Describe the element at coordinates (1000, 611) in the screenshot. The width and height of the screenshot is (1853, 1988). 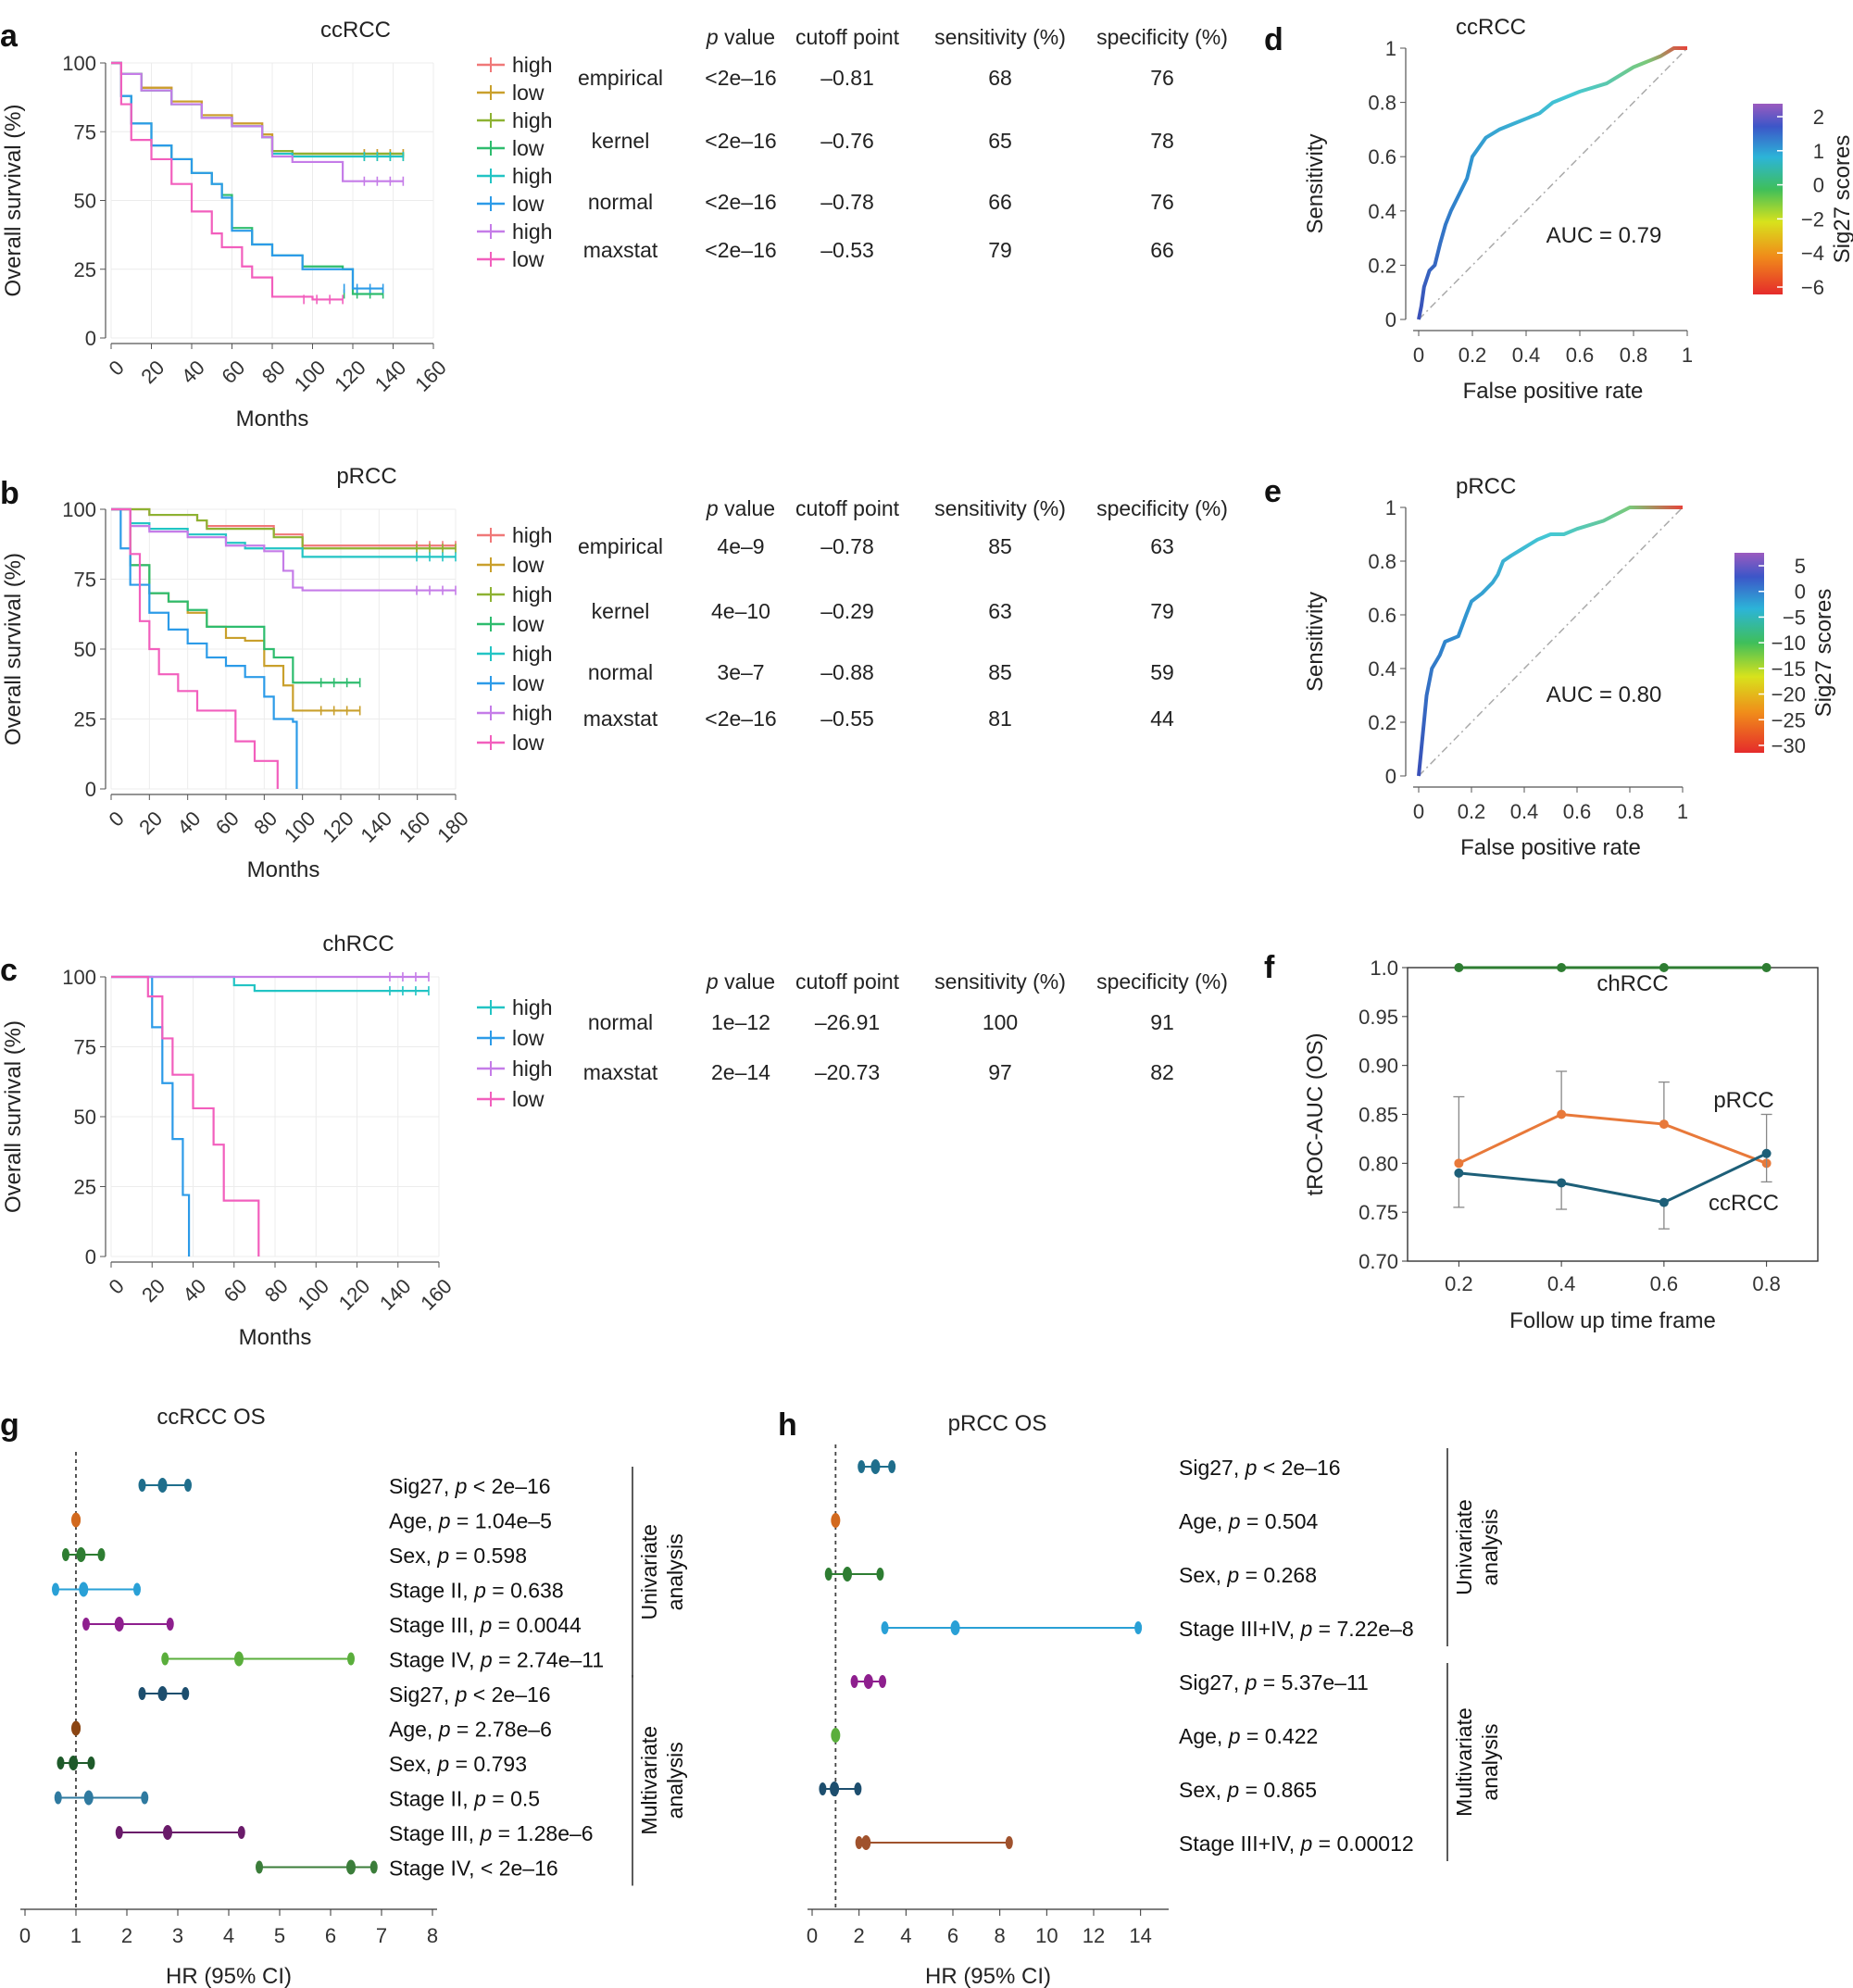
I see `table-sensitivity: 63` at that location.